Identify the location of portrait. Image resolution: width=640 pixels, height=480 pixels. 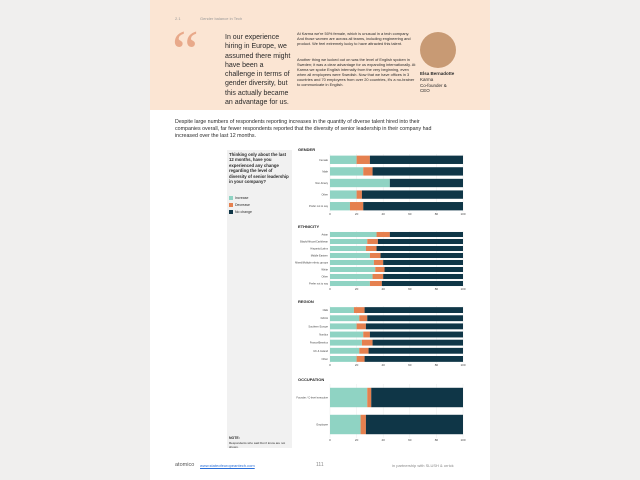
(438, 50).